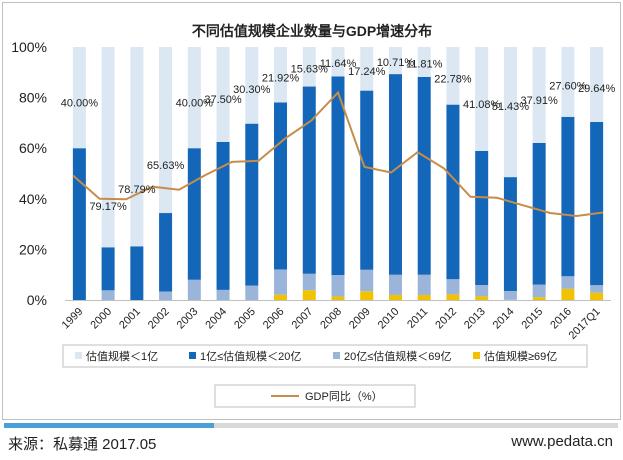 The width and height of the screenshot is (623, 460). I want to click on bar-data-label: 51.43%, so click(511, 107).